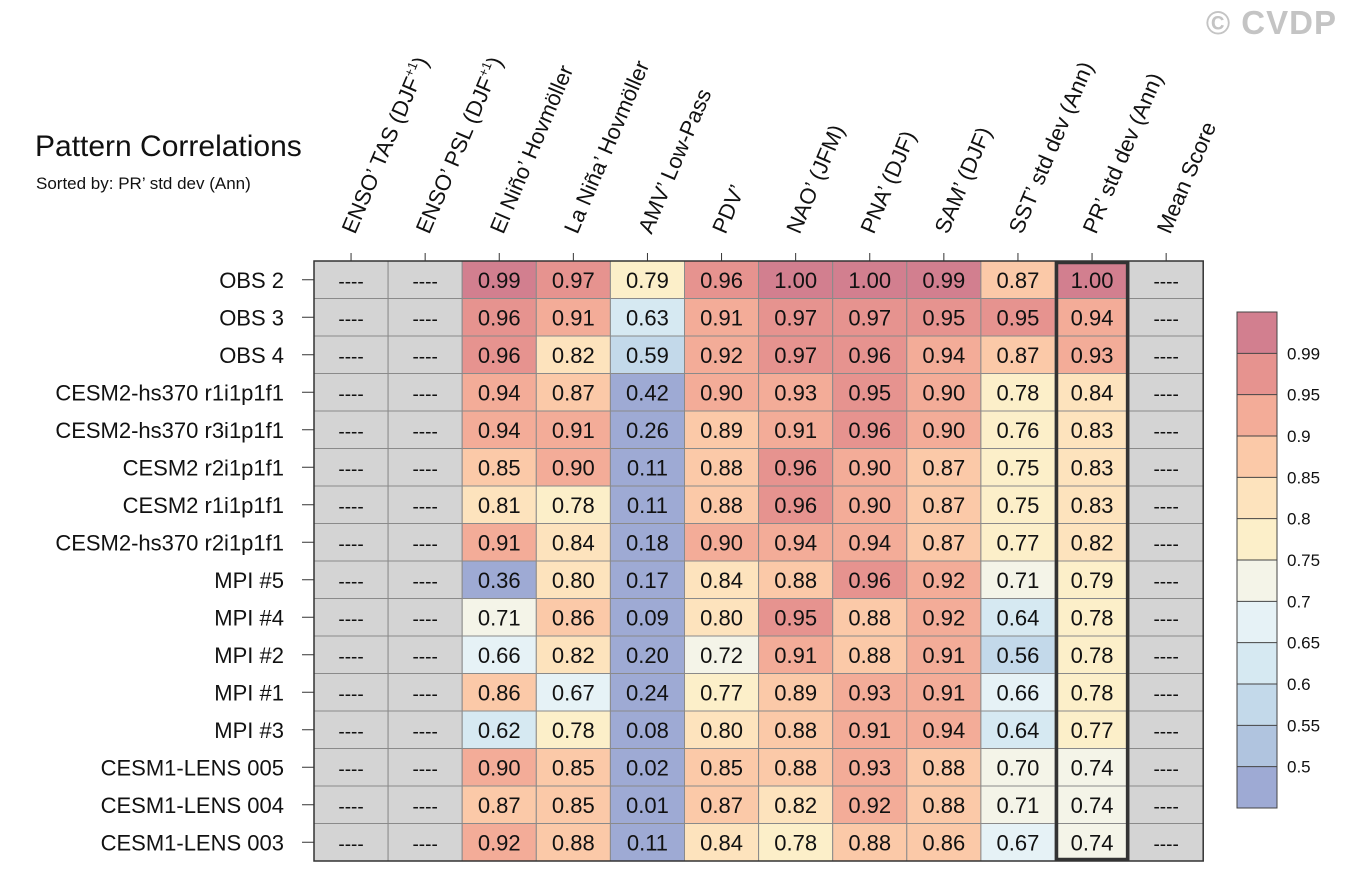  What do you see at coordinates (251, 355) in the screenshot?
I see `row-label: OBS 4` at bounding box center [251, 355].